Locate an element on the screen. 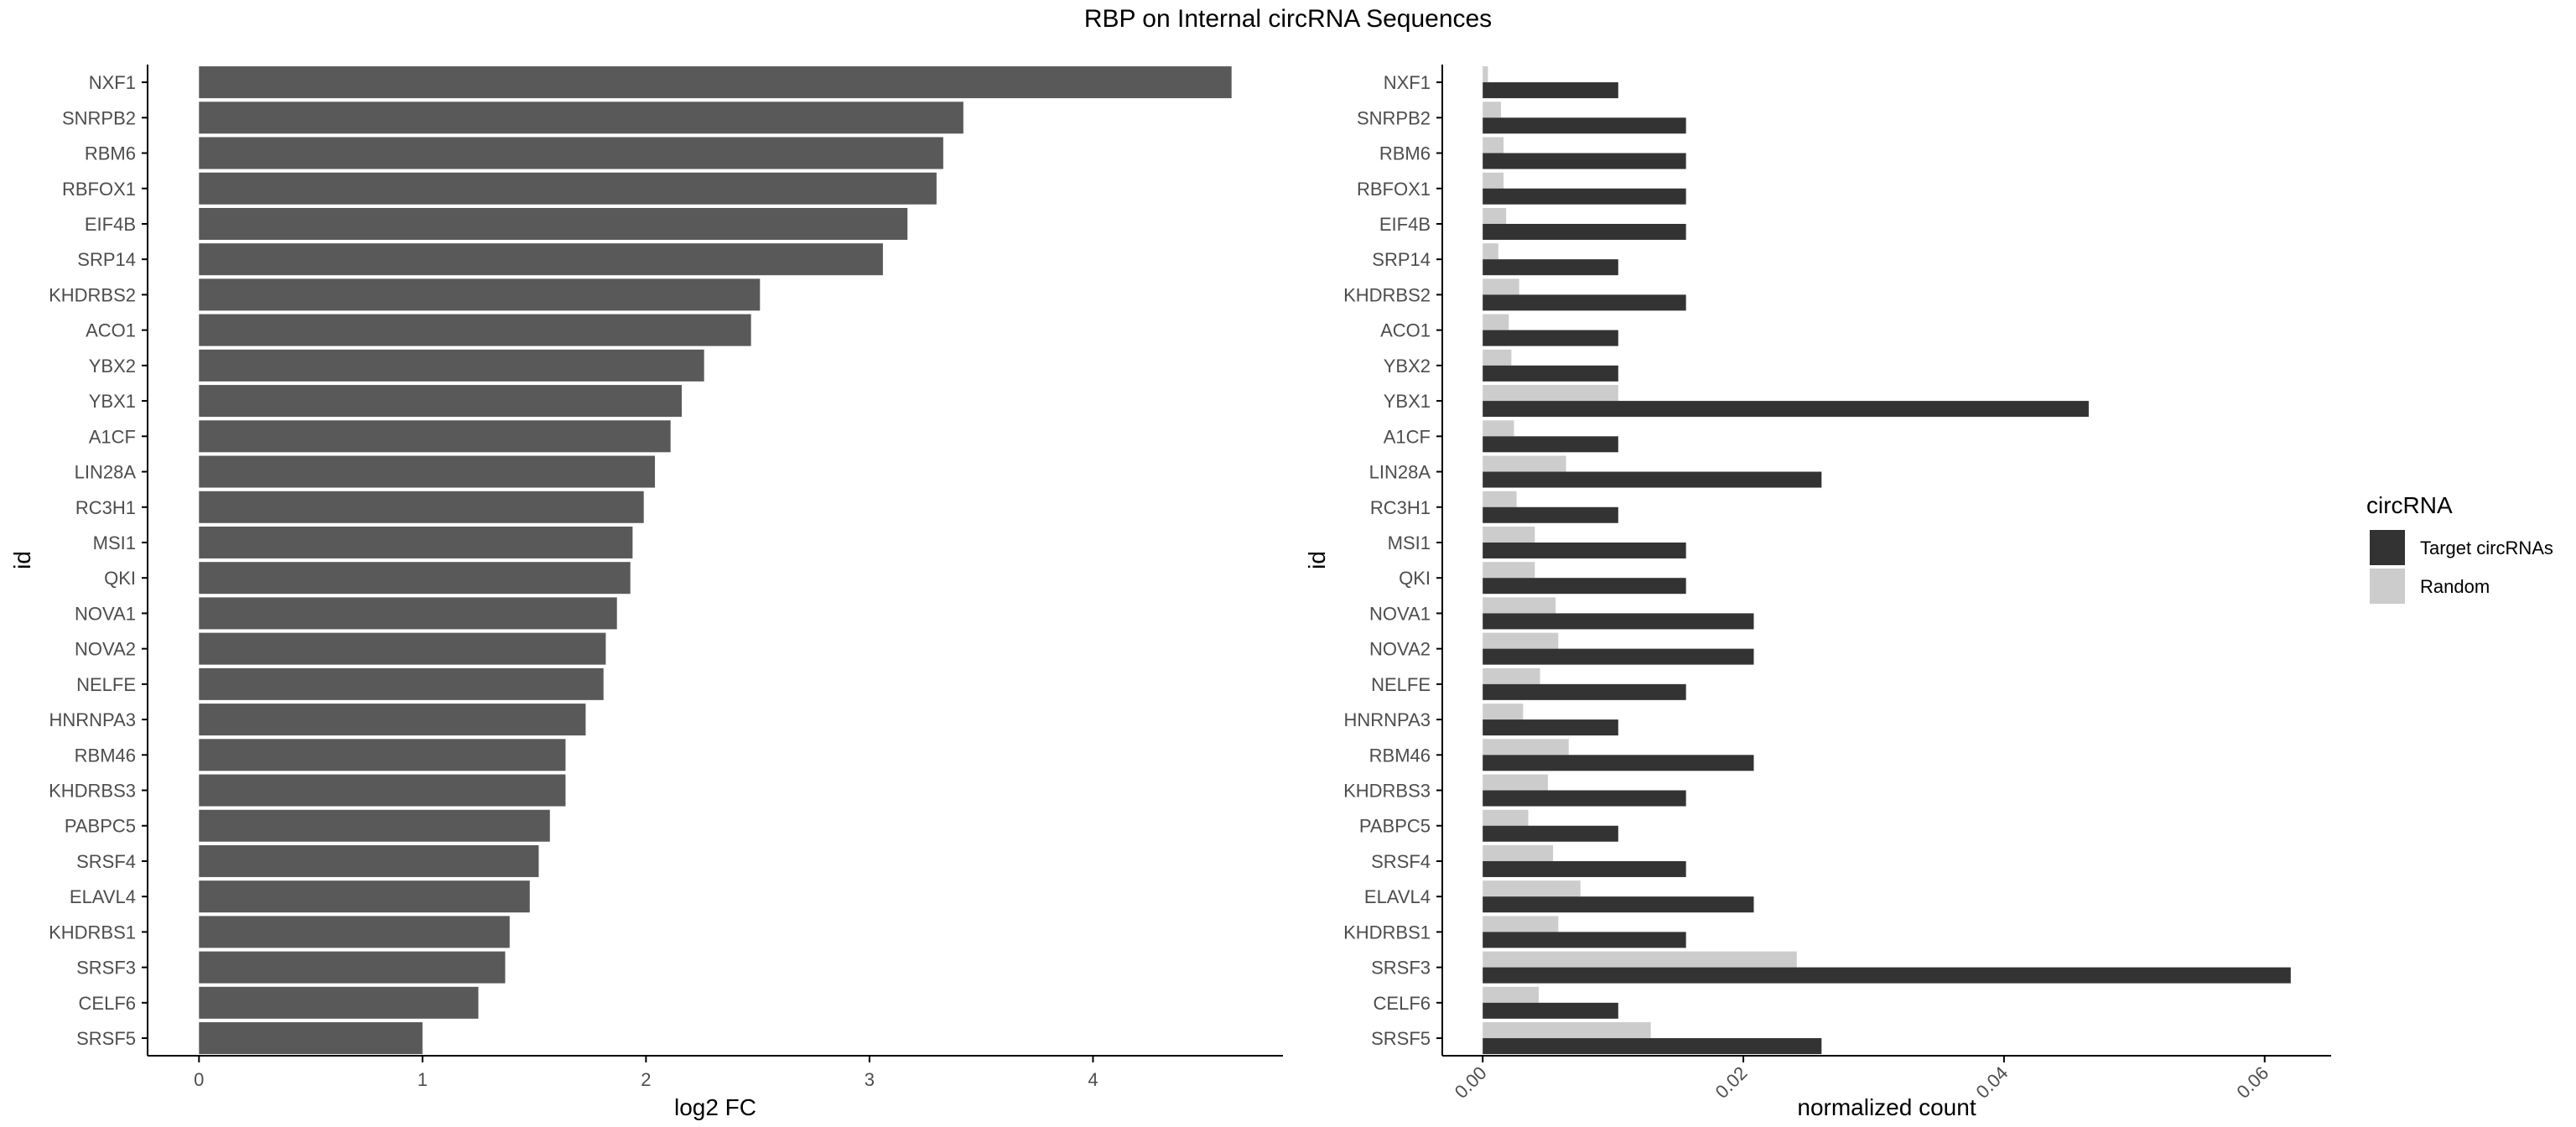  left-ytick-label-elavl4: ELAVL4 is located at coordinates (103, 897).